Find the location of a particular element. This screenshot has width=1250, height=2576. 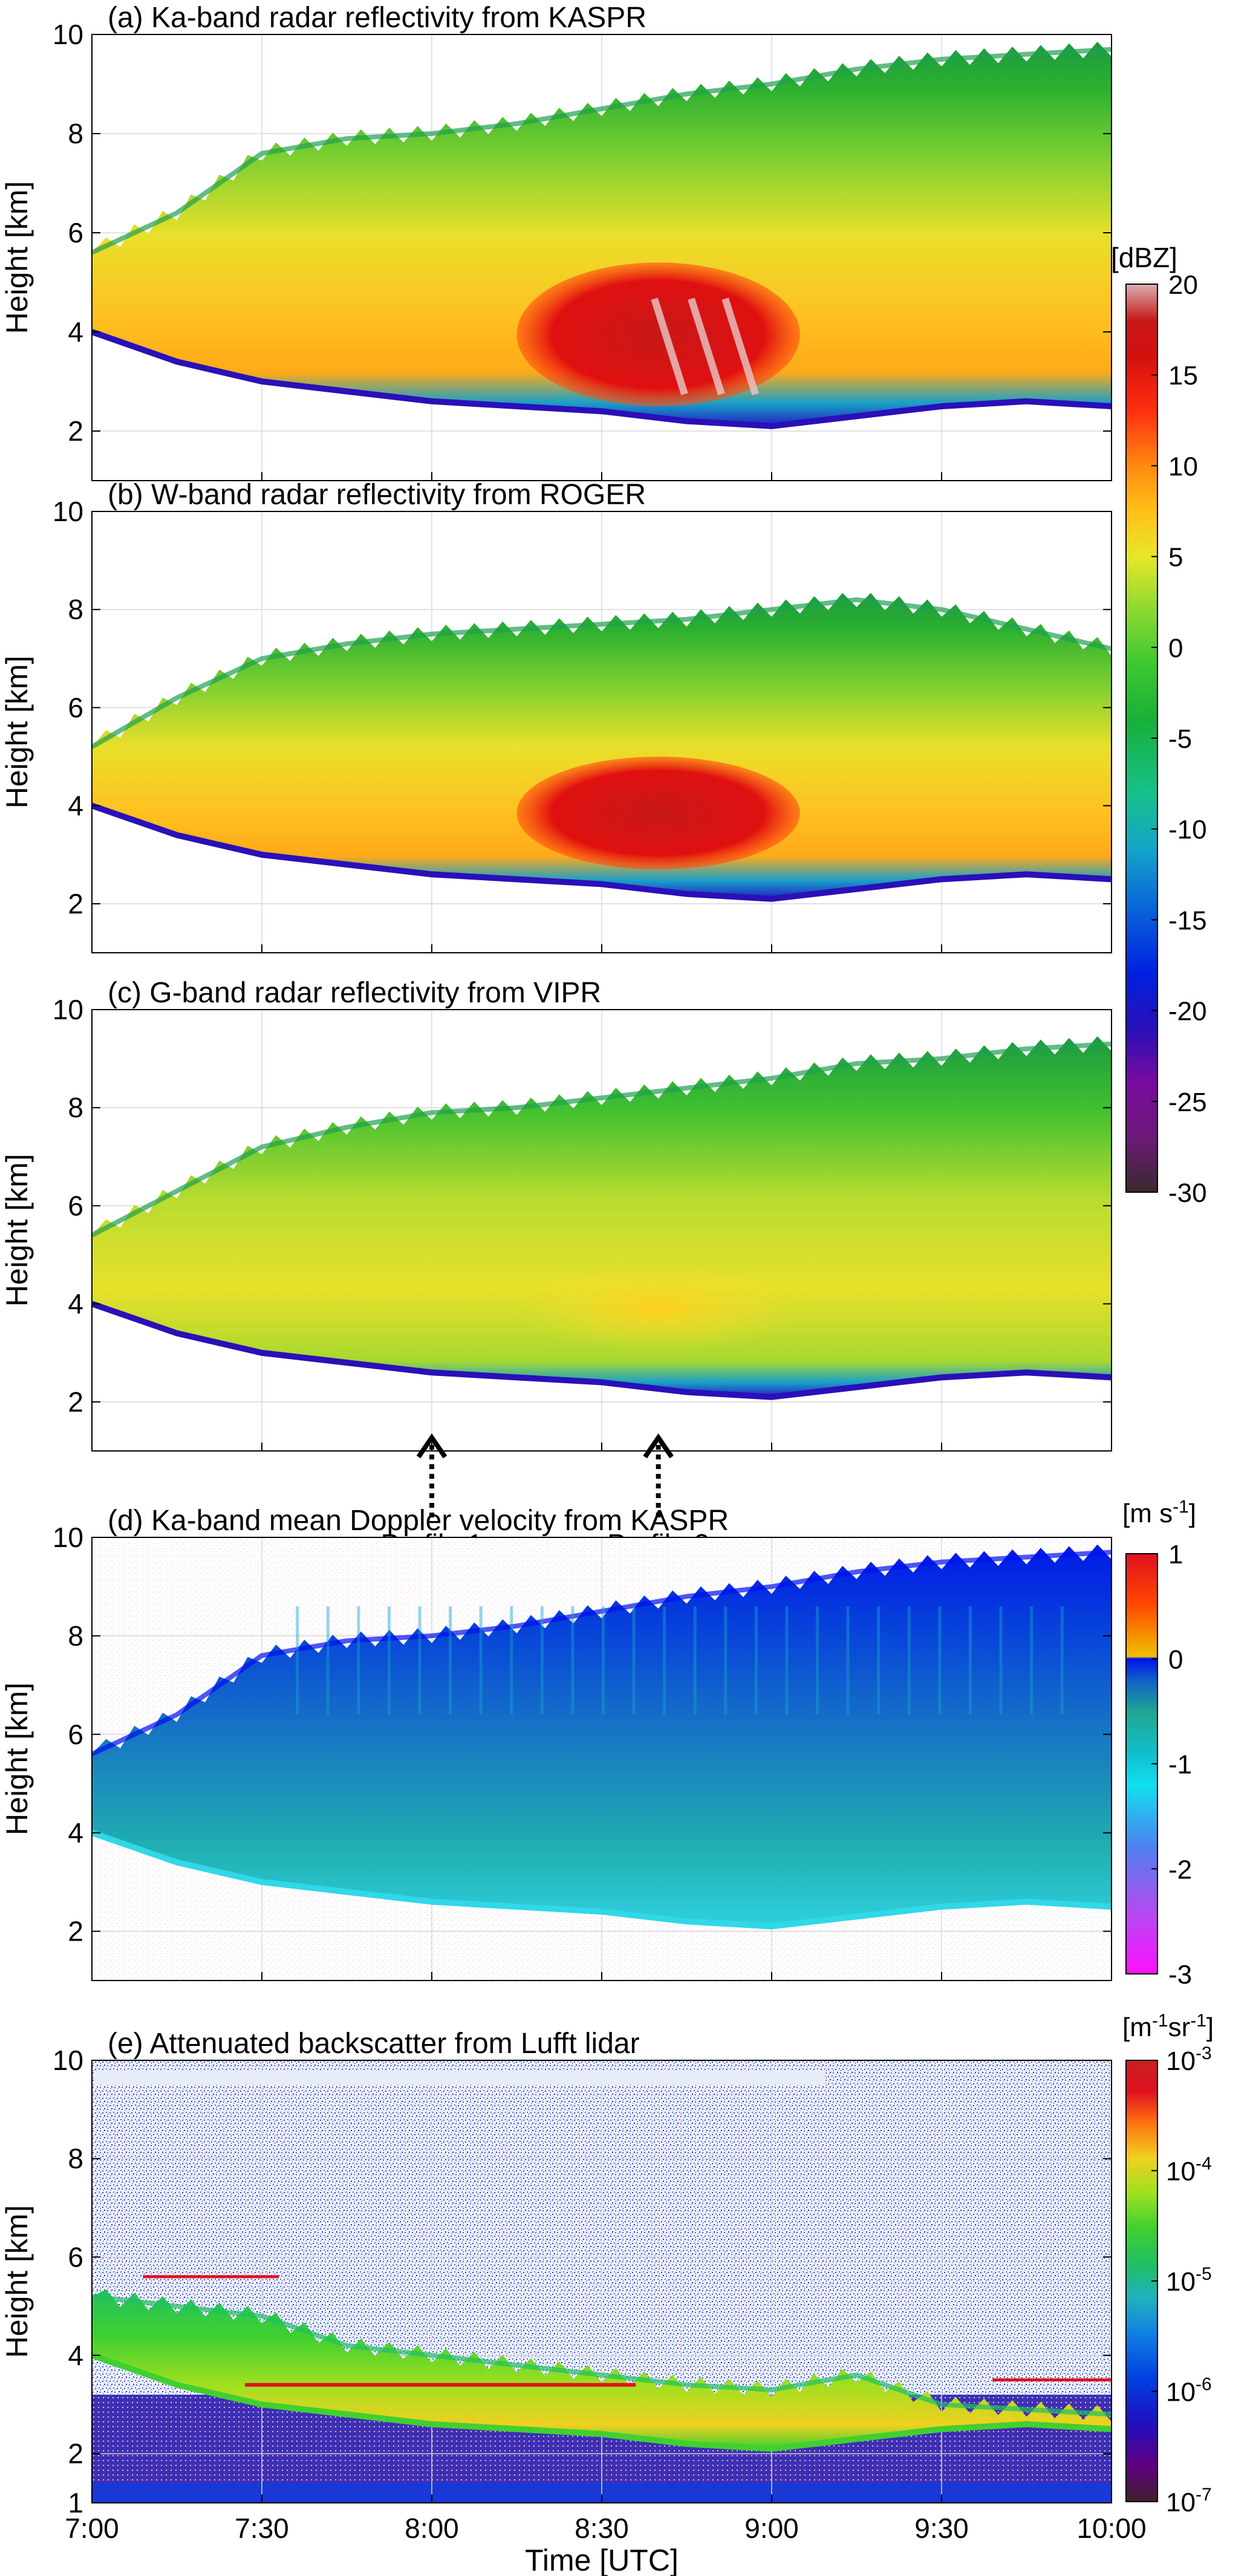

colorbar-tick-label: 5 is located at coordinates (1175, 558).